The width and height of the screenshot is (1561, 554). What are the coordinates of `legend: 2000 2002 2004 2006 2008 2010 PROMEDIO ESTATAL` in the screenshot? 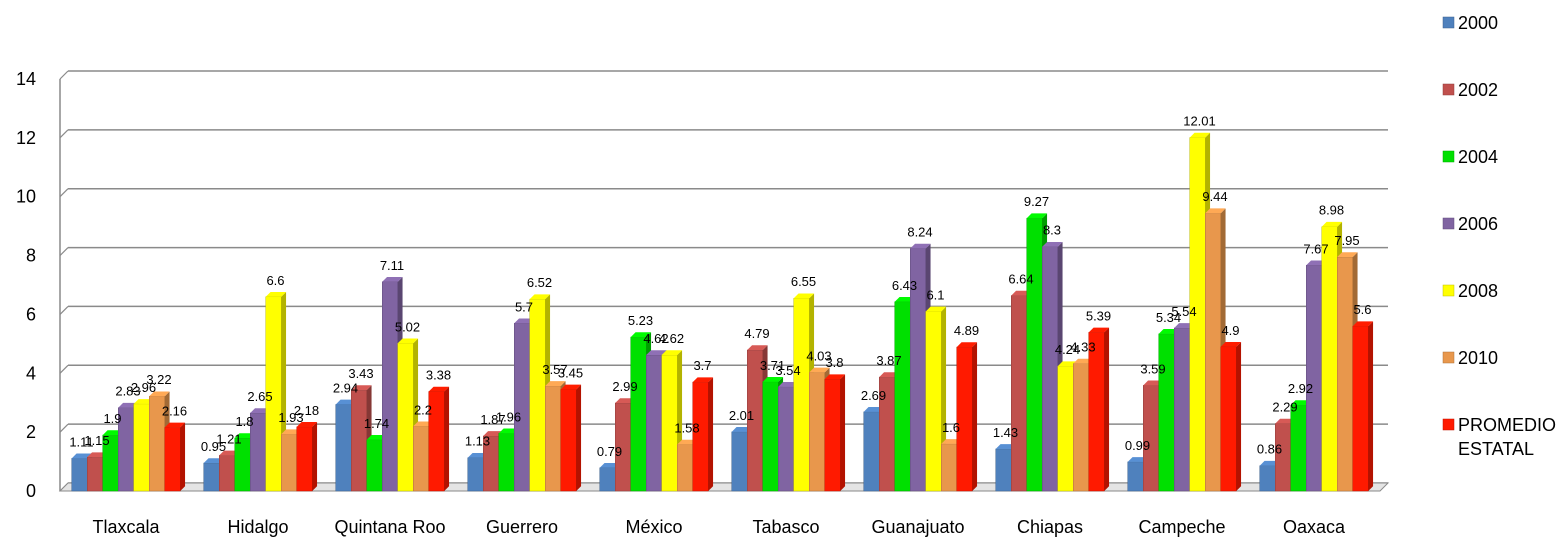 It's located at (1499, 236).